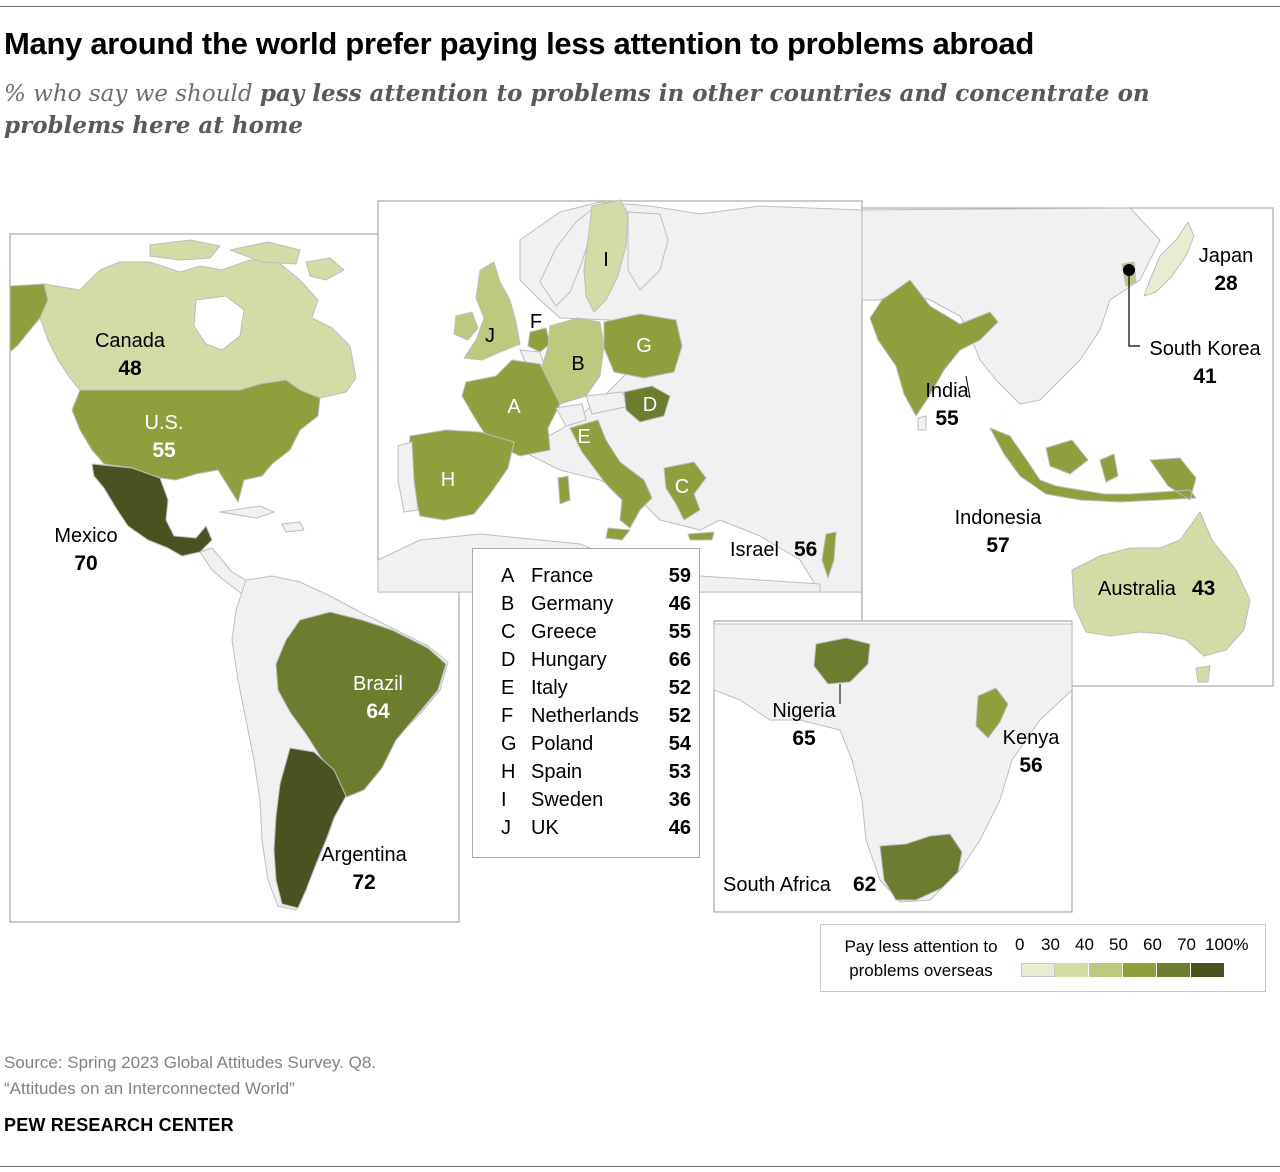 The image size is (1280, 1172). Describe the element at coordinates (545, 828) in the screenshot. I see `key-country: UK` at that location.